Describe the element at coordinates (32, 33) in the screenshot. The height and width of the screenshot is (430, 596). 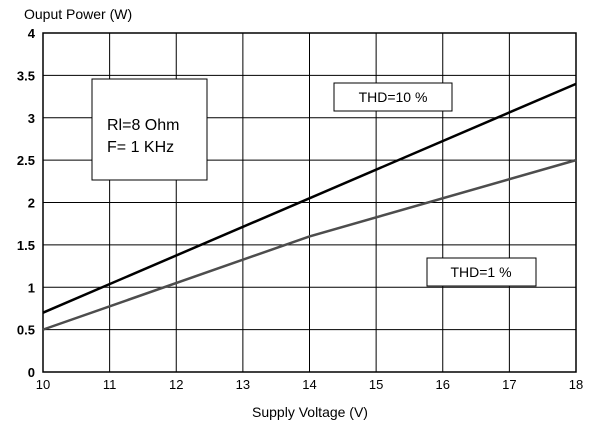
I see `y-tick-label: 4` at that location.